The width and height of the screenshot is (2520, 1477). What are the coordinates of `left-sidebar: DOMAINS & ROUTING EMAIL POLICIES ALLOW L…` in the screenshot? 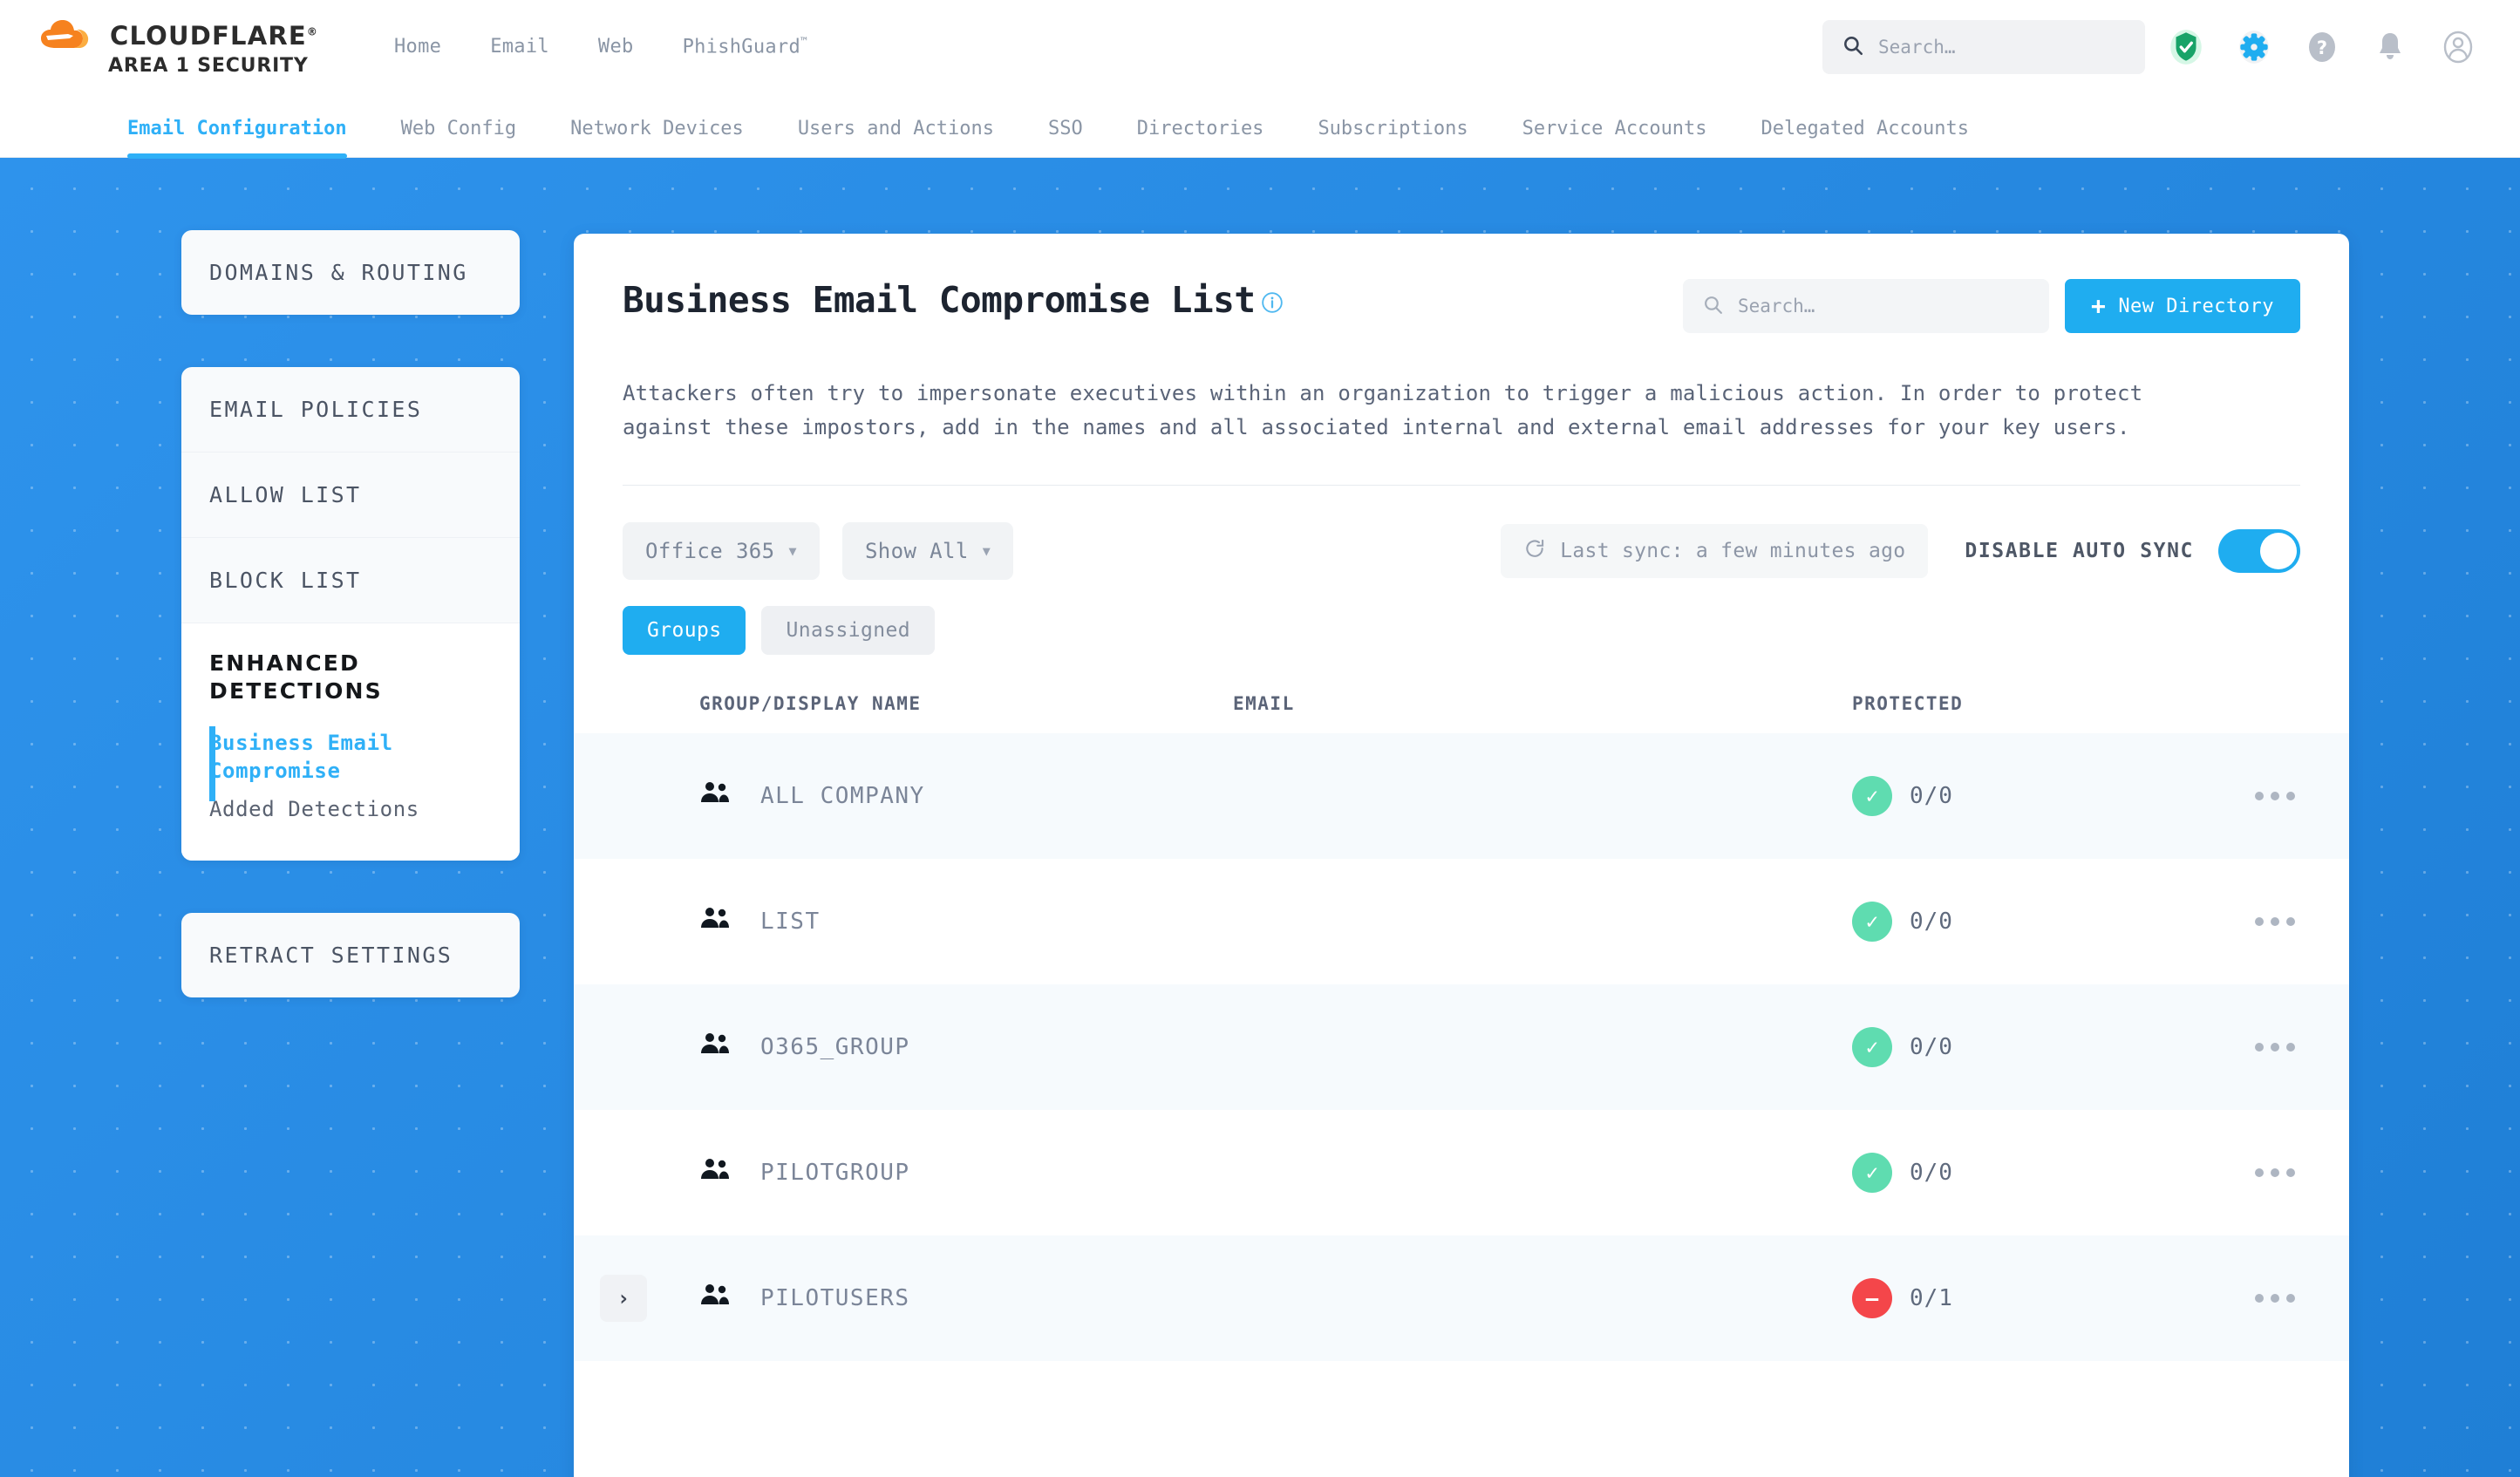 It's located at (350, 640).